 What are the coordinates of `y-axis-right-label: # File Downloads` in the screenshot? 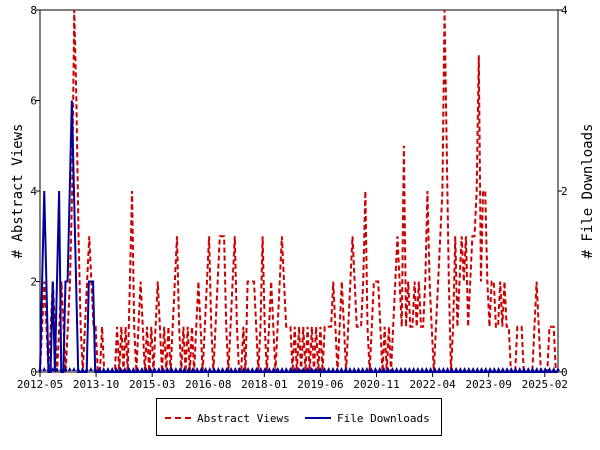 It's located at (588, 191).